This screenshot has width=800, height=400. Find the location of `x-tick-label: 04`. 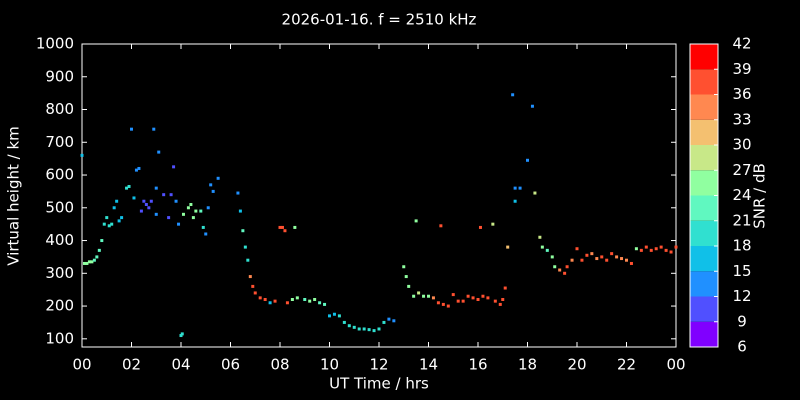

x-tick-label: 04 is located at coordinates (180, 365).